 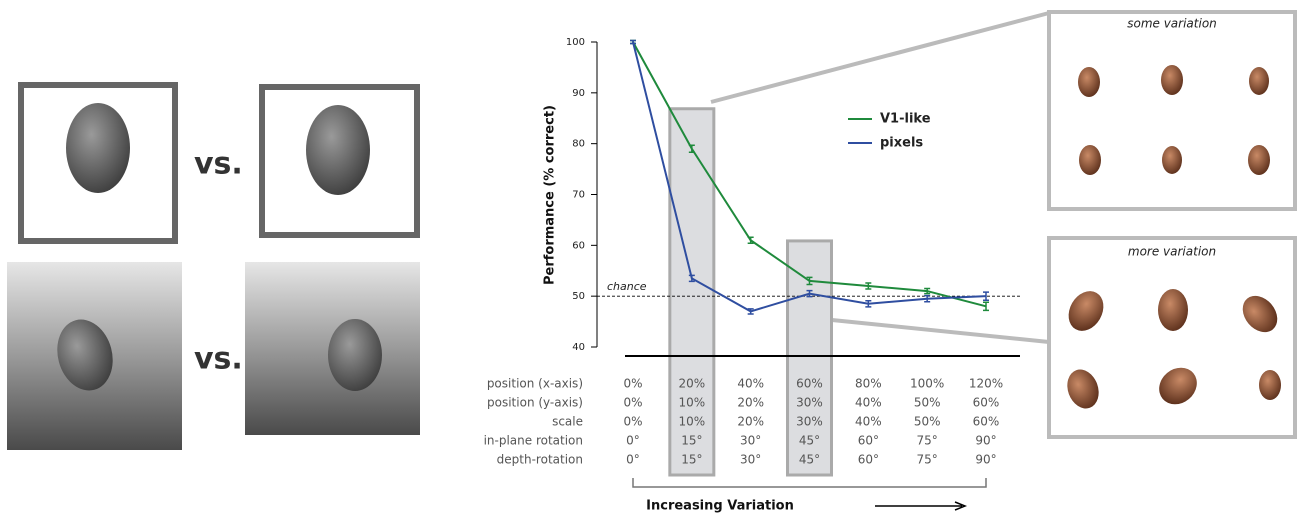 What do you see at coordinates (535, 384) in the screenshot?
I see `row-label: position (x-axis)` at bounding box center [535, 384].